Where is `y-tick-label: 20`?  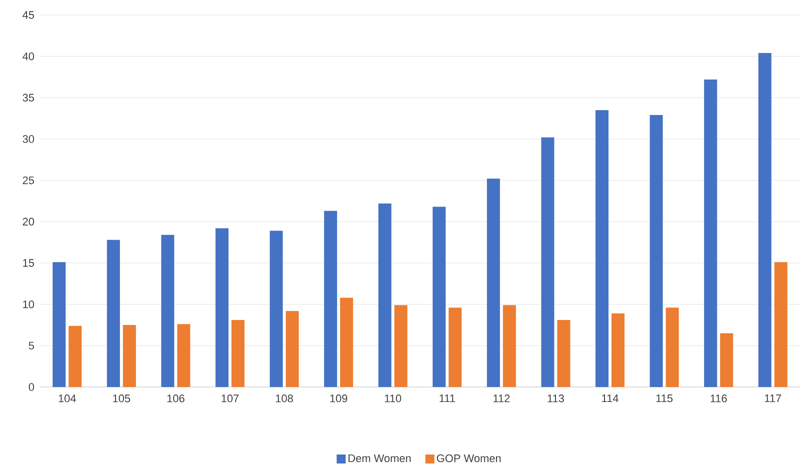 y-tick-label: 20 is located at coordinates (28, 222).